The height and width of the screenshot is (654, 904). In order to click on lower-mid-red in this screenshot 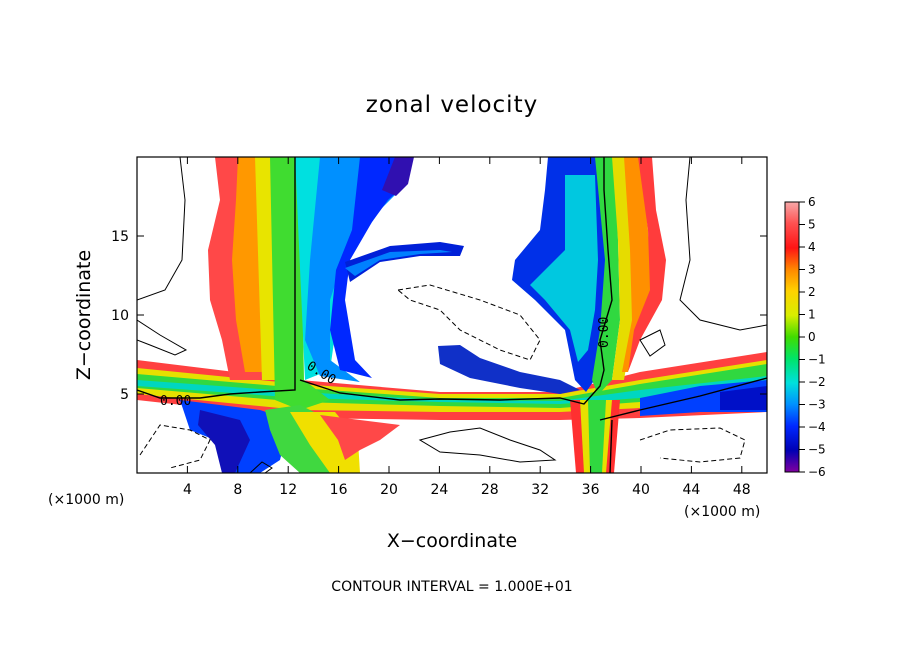, I will do `click(360, 437)`.